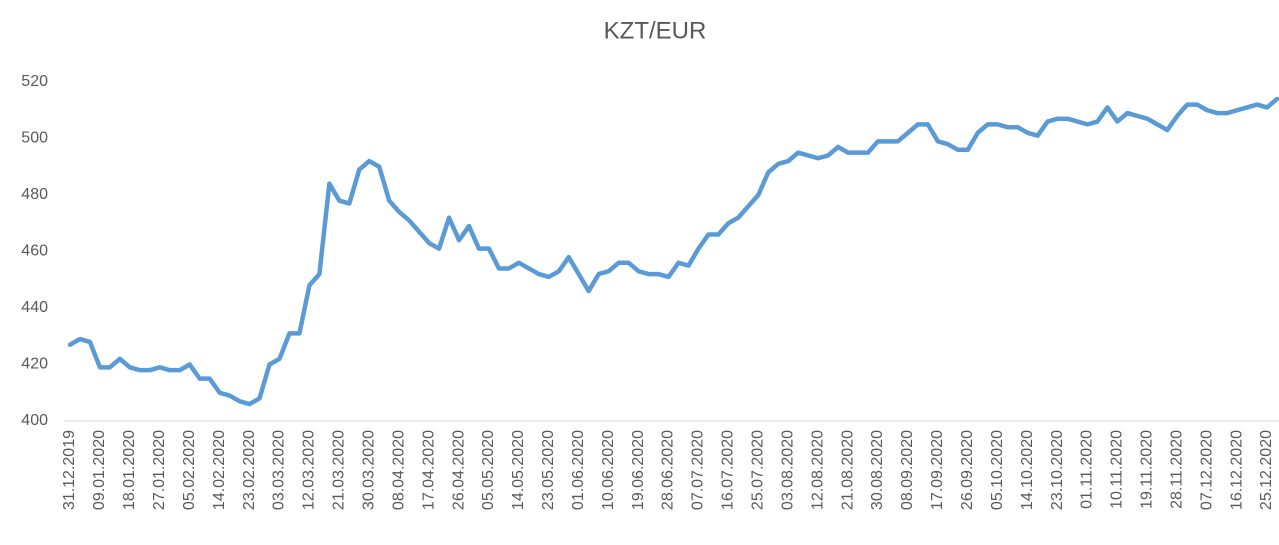  Describe the element at coordinates (189, 470) in the screenshot. I see `x-tick-label: 05.02.2020` at that location.